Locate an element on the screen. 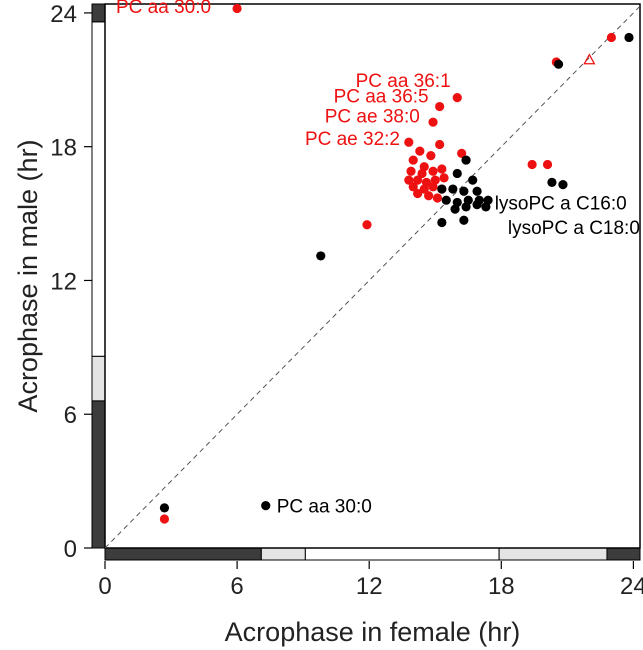 The height and width of the screenshot is (650, 643). y-axis-ticks: 0 6 12 18 24 is located at coordinates (71, 282).